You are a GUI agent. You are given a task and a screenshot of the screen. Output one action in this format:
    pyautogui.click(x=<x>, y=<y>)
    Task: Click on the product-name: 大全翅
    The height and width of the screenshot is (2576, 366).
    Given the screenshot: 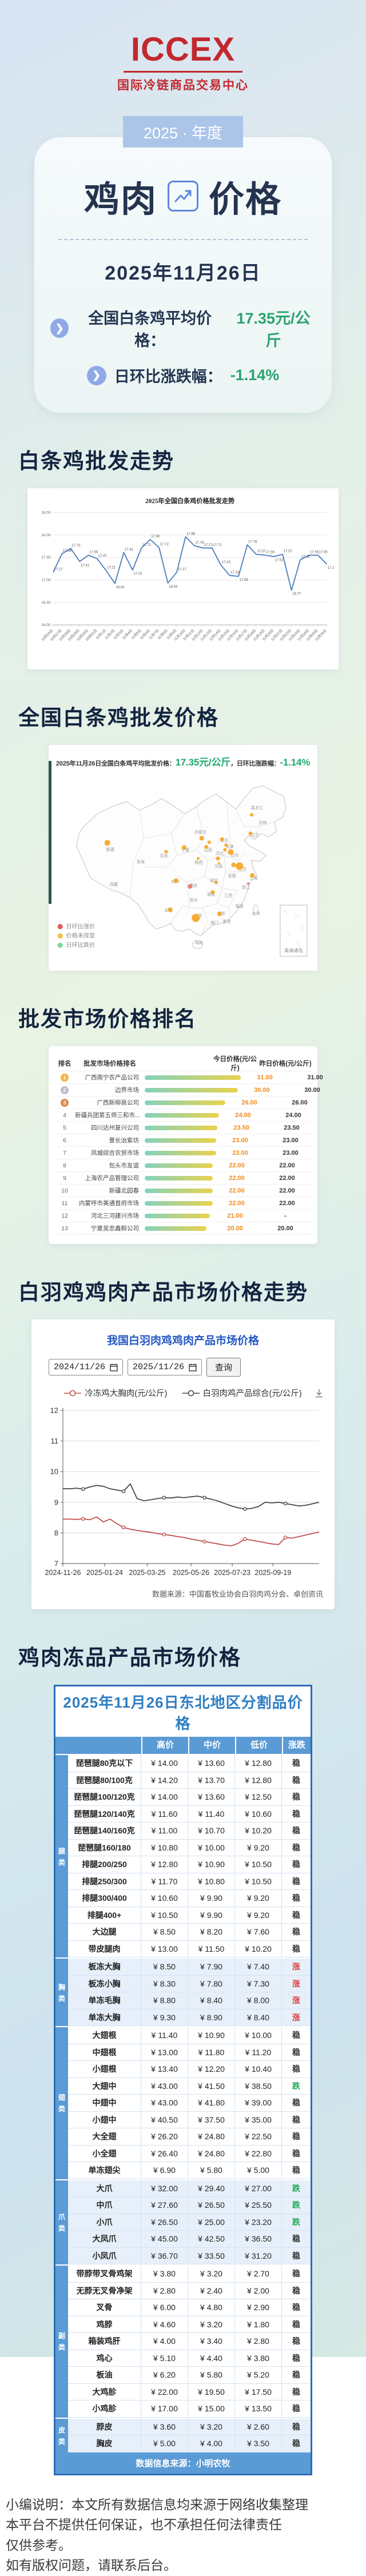 What is the action you would take?
    pyautogui.click(x=104, y=2136)
    